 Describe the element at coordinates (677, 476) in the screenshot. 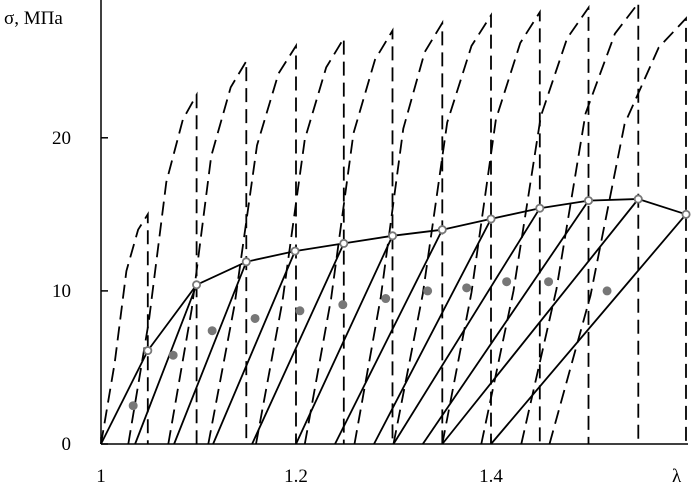

I see `x-axis-label: λ` at that location.